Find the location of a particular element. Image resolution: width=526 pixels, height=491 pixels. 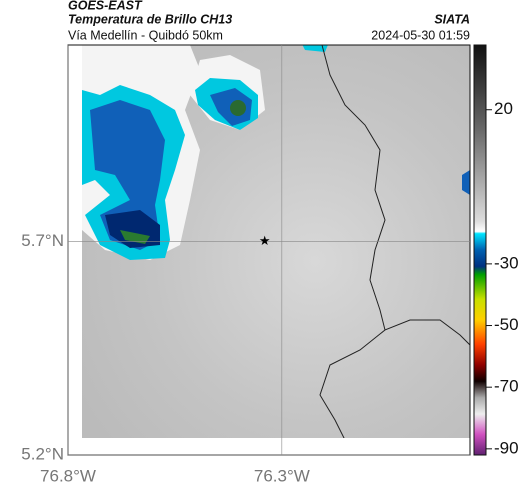

subtitle: Temperatura de Brillo CH13 is located at coordinates (150, 19).